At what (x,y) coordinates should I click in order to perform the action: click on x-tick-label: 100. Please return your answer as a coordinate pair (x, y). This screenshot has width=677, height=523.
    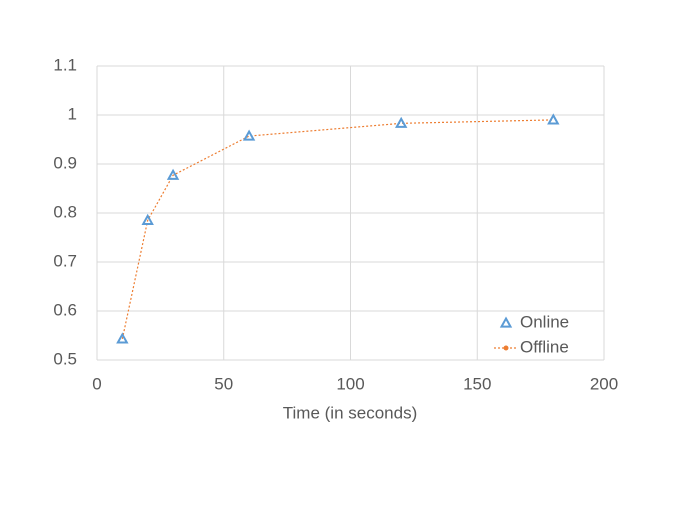
    Looking at the image, I should click on (350, 383).